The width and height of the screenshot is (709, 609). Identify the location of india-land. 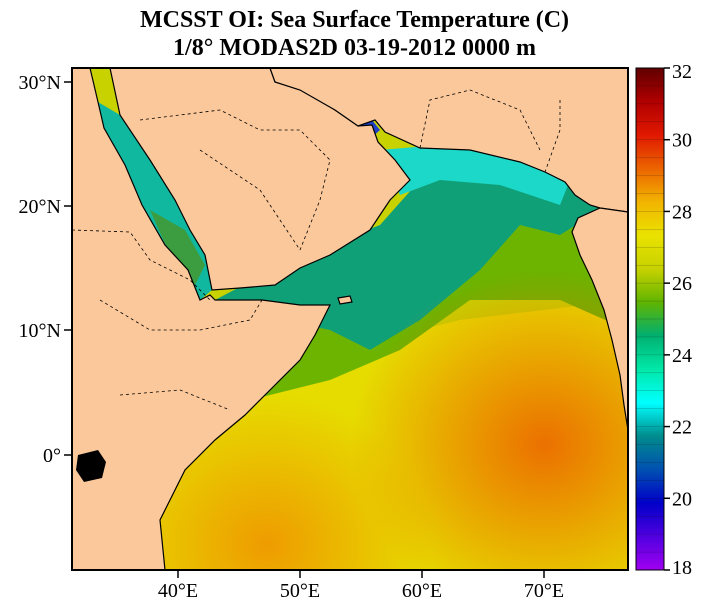
(599, 319).